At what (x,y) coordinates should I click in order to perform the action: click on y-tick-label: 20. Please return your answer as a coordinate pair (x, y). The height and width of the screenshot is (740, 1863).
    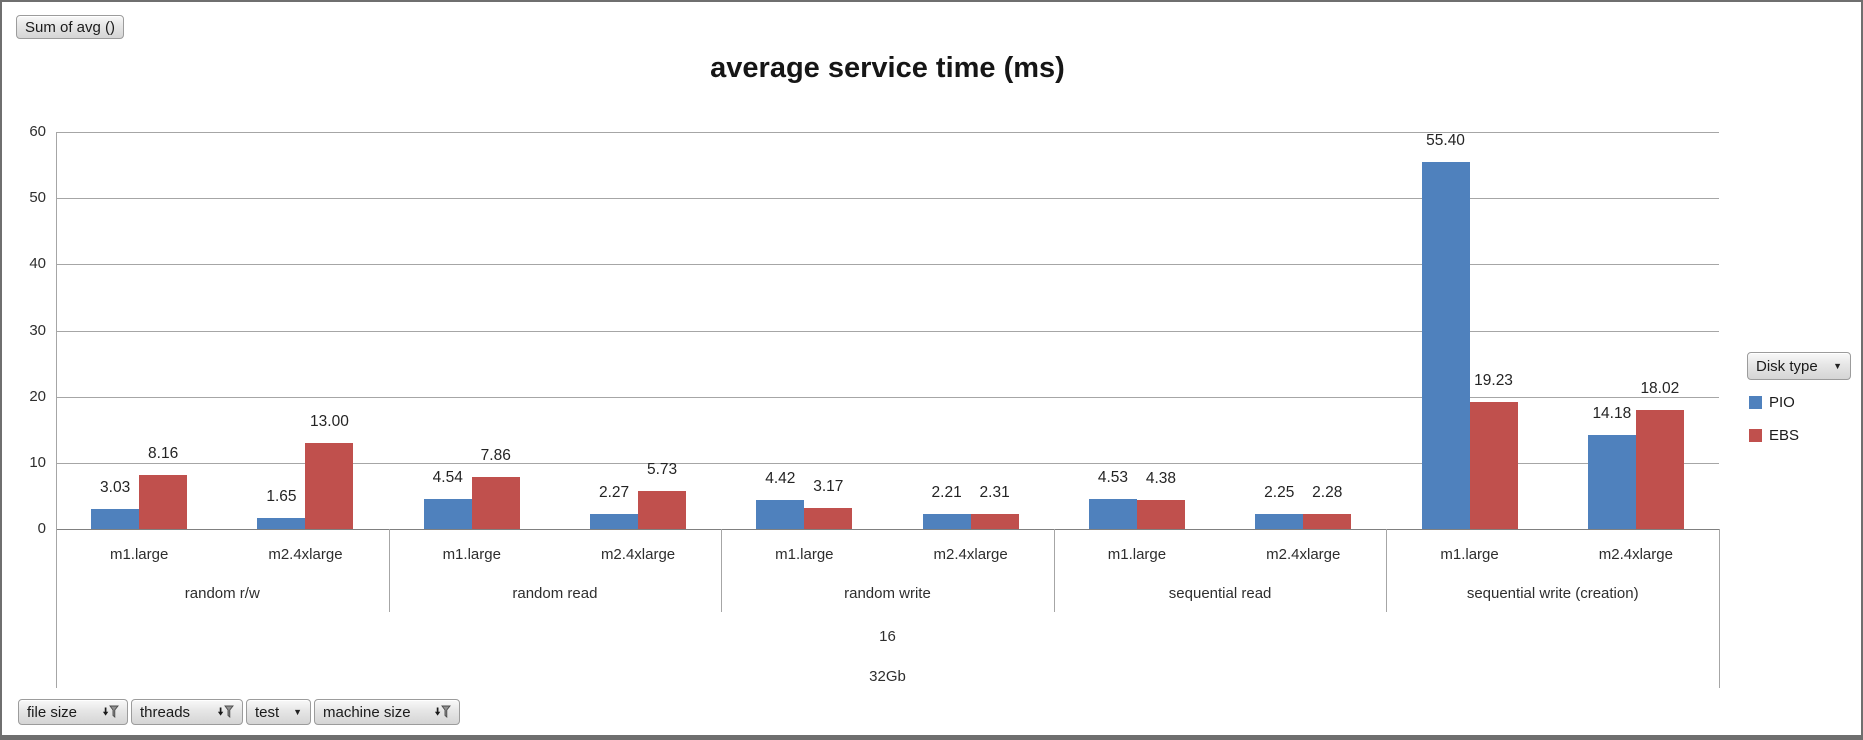
    Looking at the image, I should click on (37, 396).